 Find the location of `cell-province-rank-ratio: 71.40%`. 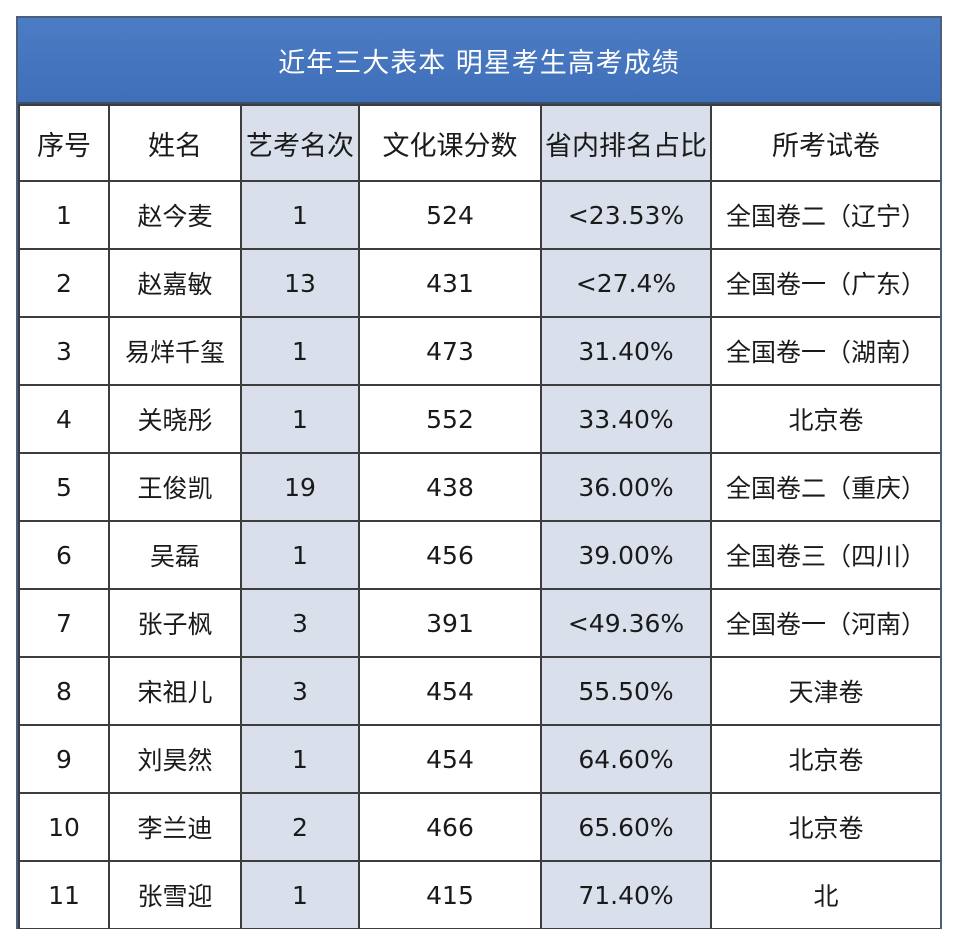

cell-province-rank-ratio: 71.40% is located at coordinates (626, 894).